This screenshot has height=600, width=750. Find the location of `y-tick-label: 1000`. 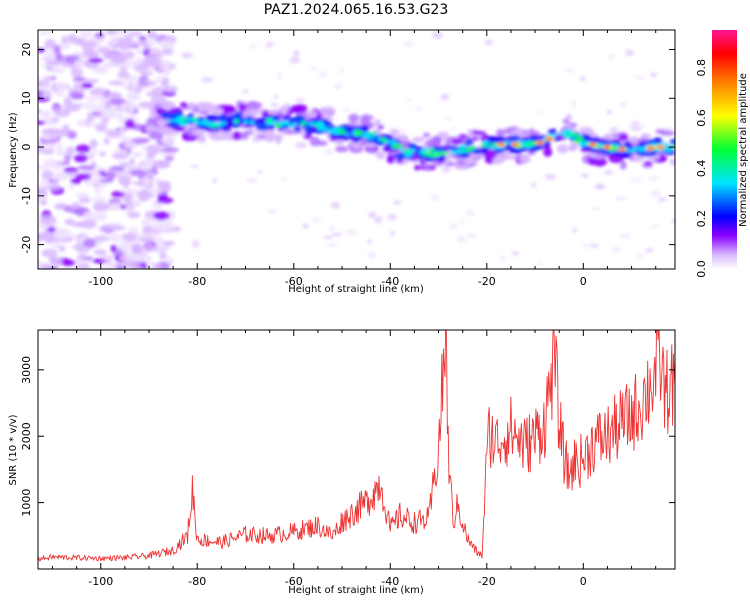

y-tick-label: 1000 is located at coordinates (26, 503).